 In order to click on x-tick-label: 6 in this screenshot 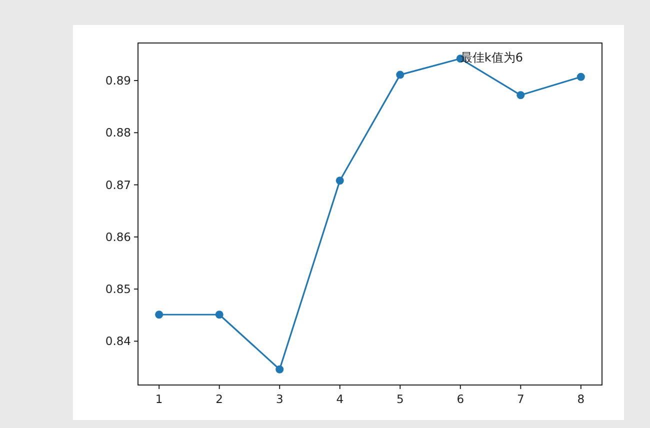, I will do `click(460, 399)`.